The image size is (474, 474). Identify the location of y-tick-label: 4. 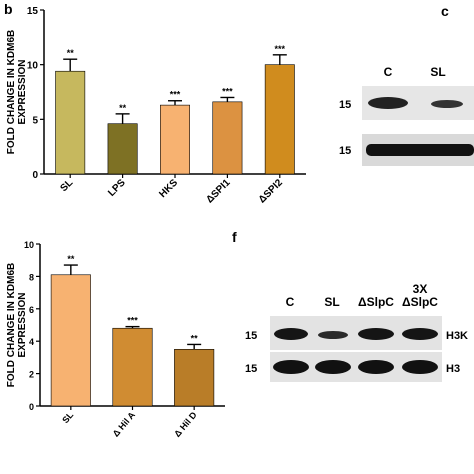
(31, 342).